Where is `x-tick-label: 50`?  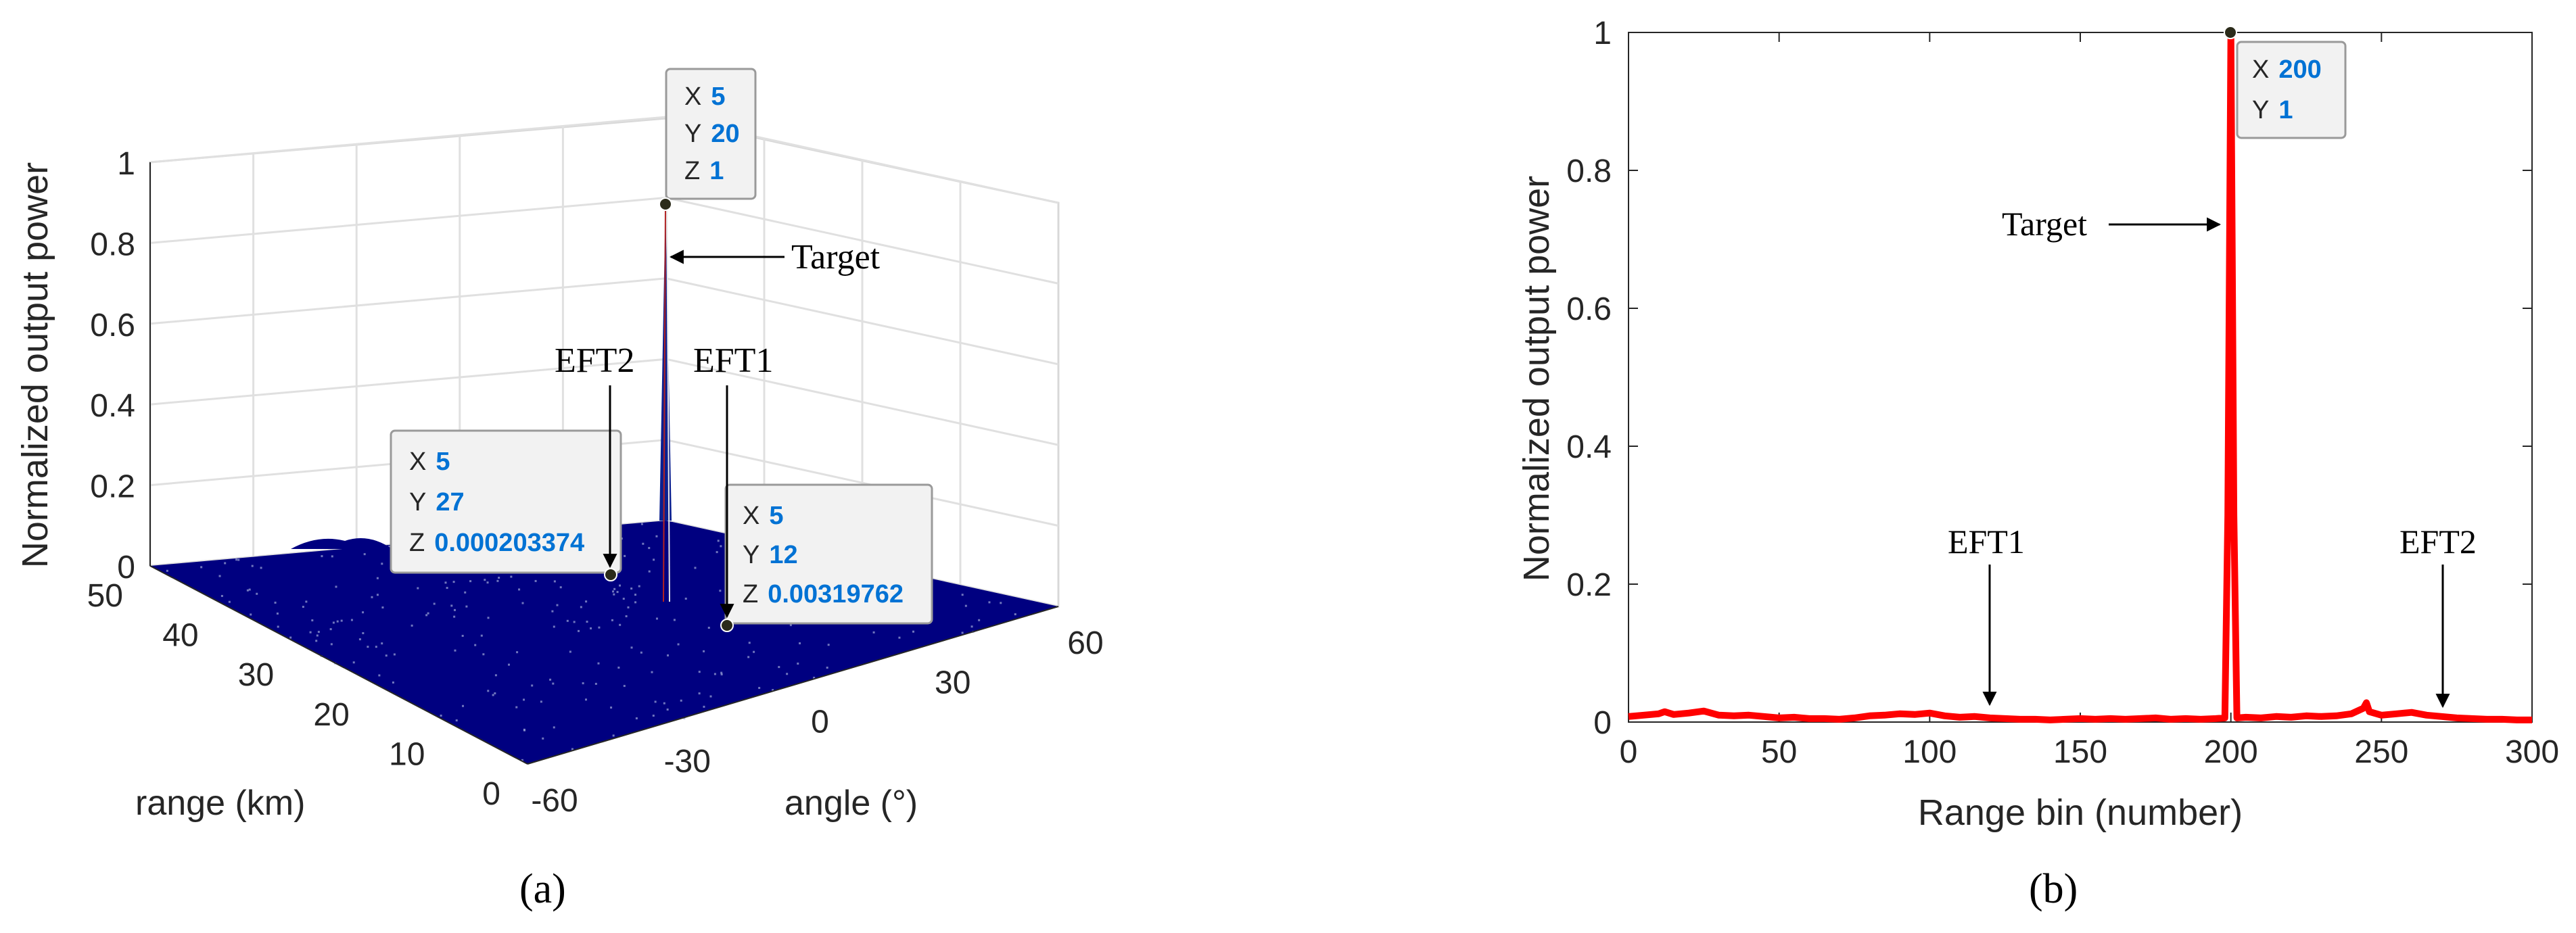 x-tick-label: 50 is located at coordinates (1779, 752).